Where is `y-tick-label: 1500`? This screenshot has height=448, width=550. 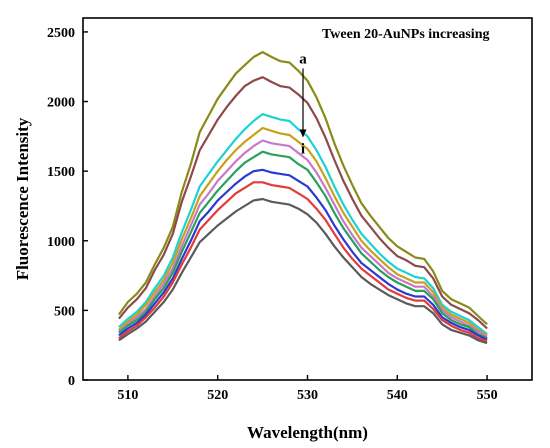
y-tick-label: 1500 is located at coordinates (61, 172).